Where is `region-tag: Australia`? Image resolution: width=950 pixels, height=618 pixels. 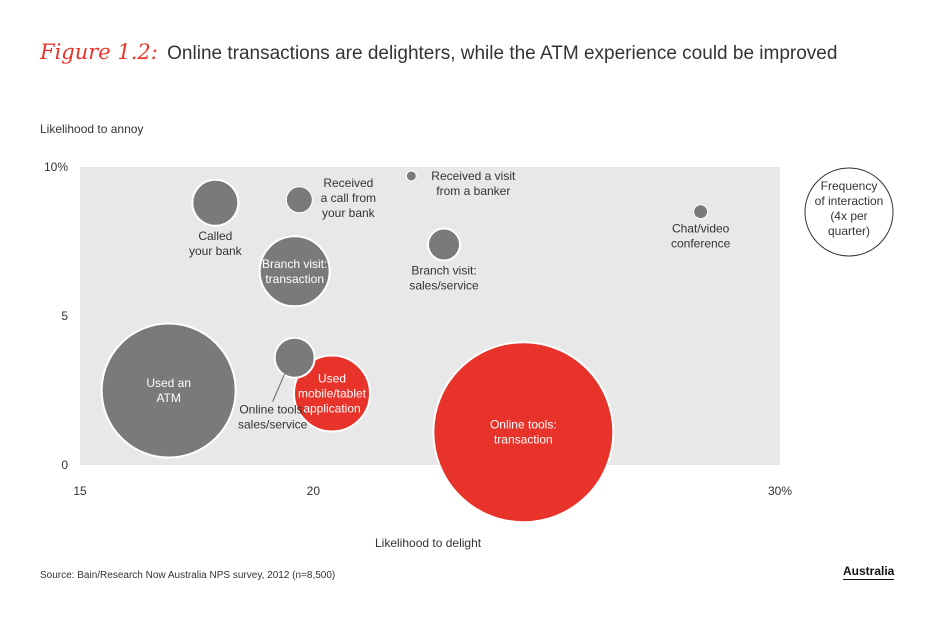 region-tag: Australia is located at coordinates (869, 572).